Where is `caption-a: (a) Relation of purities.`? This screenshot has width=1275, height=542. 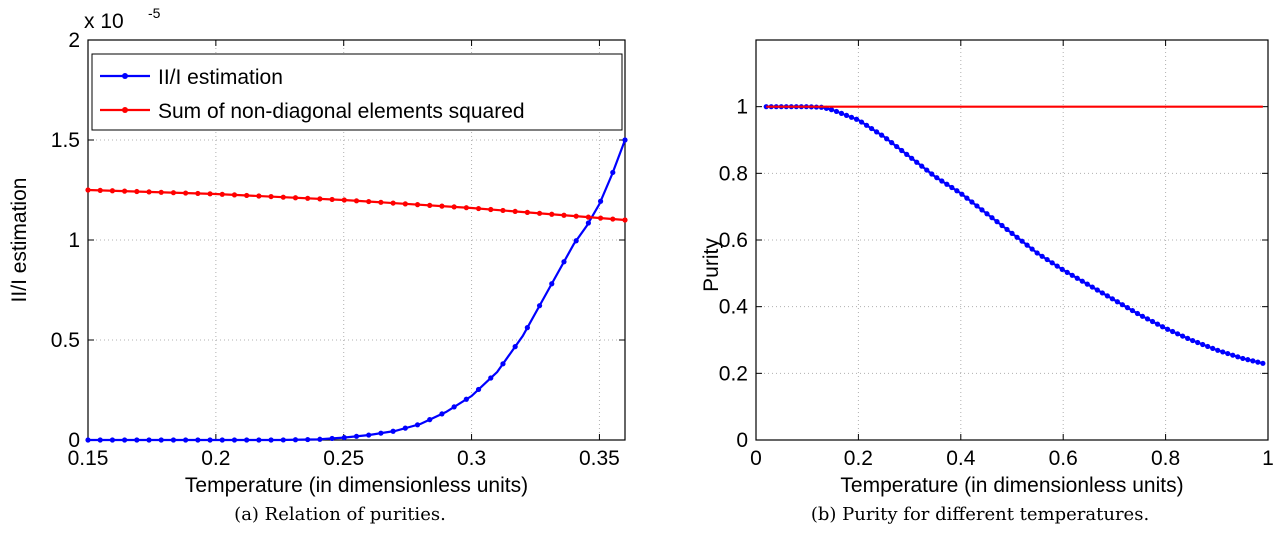
caption-a: (a) Relation of purities. is located at coordinates (340, 514).